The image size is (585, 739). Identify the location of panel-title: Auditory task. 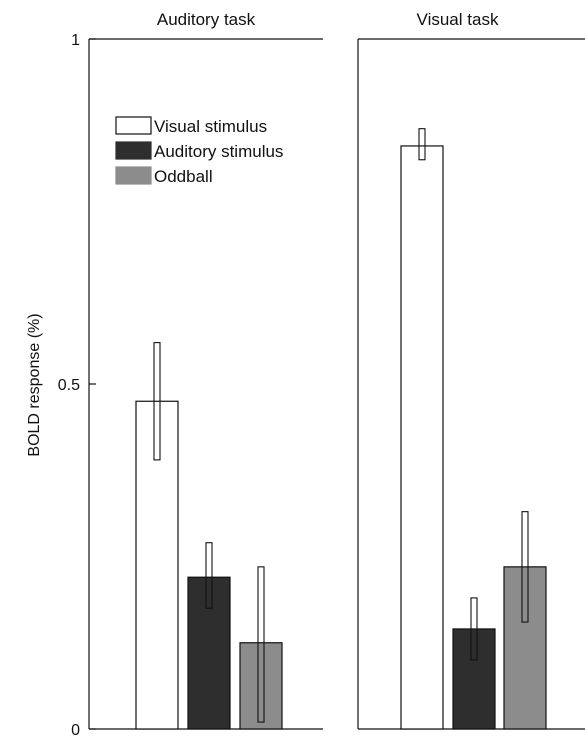
(206, 19).